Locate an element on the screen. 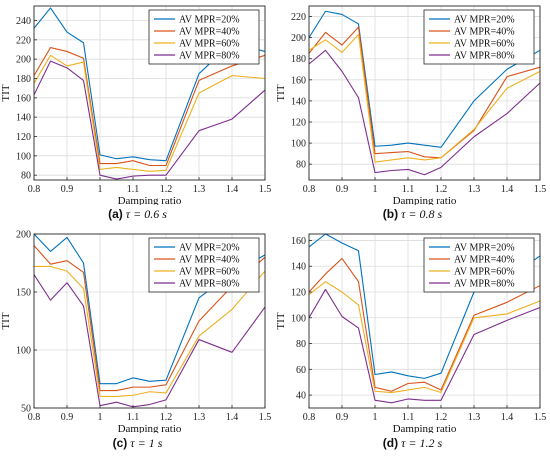 The width and height of the screenshot is (550, 458). chart-c-xtick-label-6: 1.4 is located at coordinates (232, 417).